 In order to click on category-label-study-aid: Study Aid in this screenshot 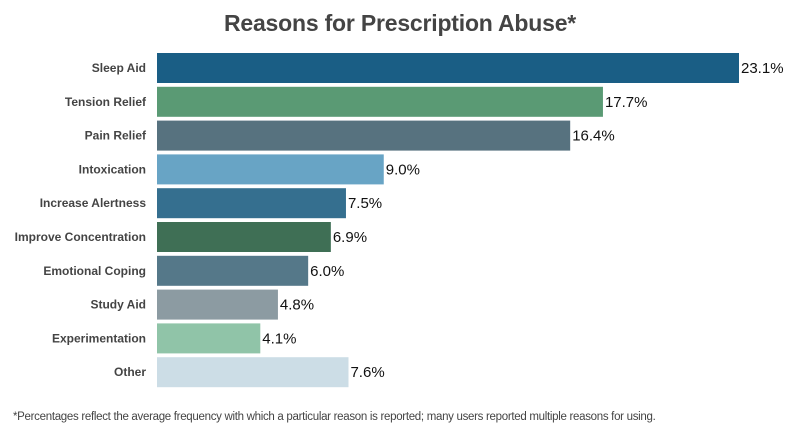, I will do `click(118, 305)`.